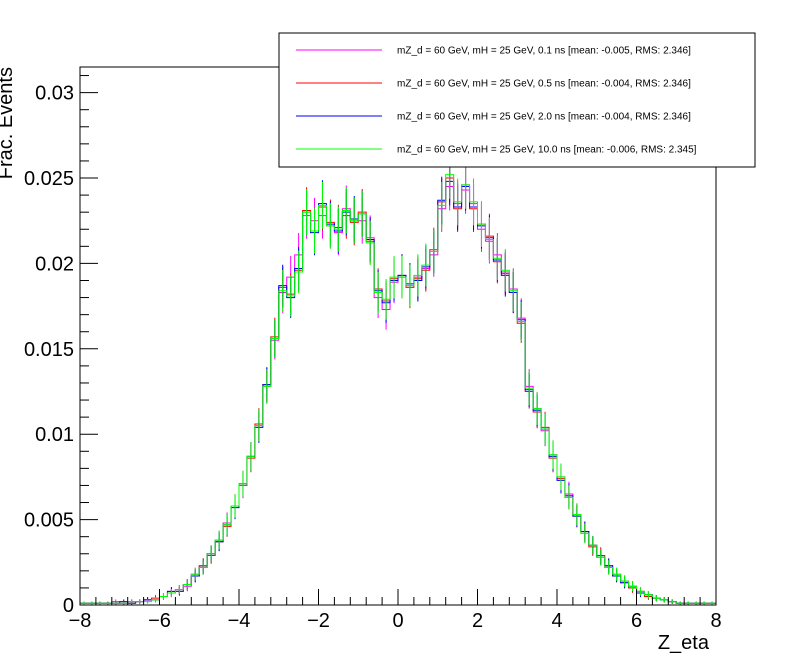  What do you see at coordinates (318, 621) in the screenshot?
I see `x-tick-label: −2` at bounding box center [318, 621].